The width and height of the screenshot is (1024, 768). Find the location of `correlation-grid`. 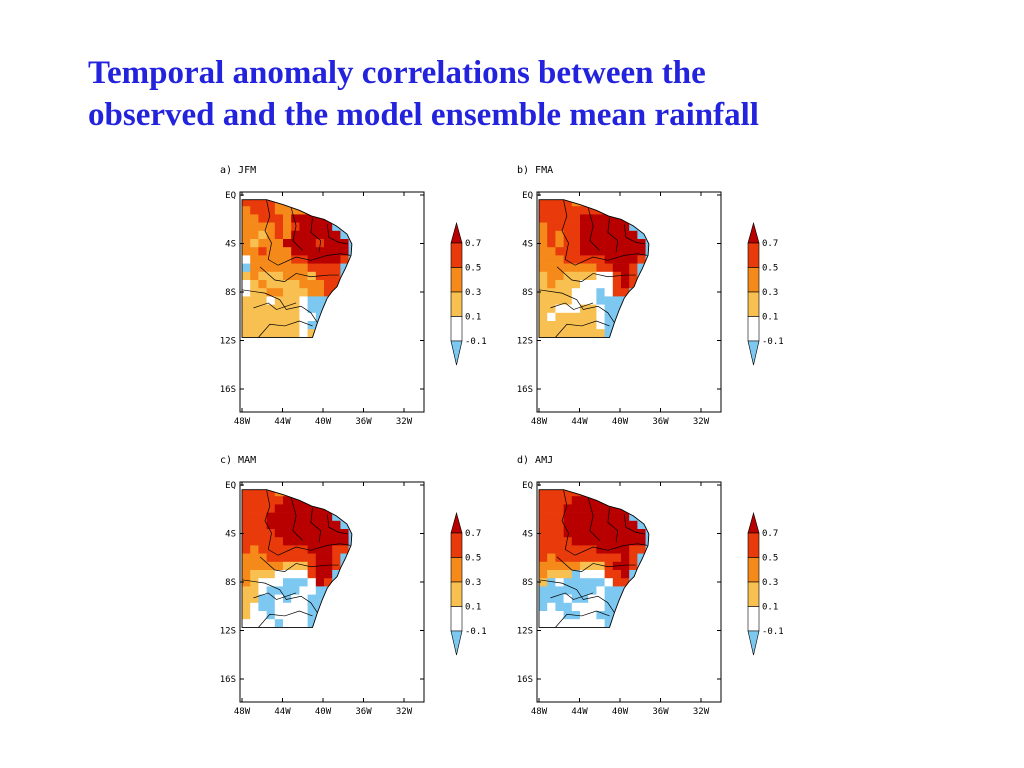

correlation-grid is located at coordinates (304, 268).